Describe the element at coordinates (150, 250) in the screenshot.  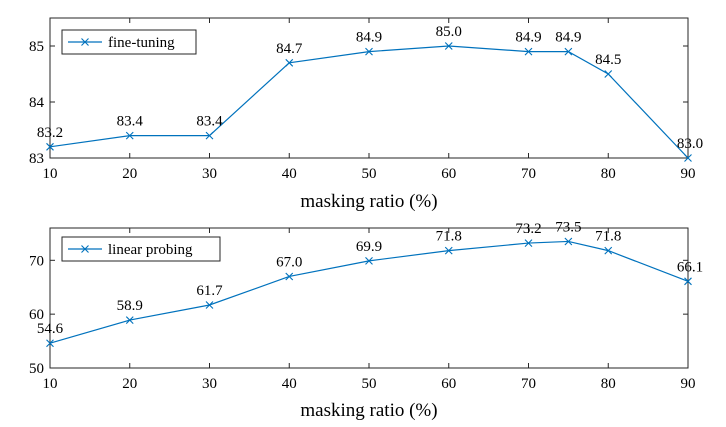
I see `legend-label: linear probing` at that location.